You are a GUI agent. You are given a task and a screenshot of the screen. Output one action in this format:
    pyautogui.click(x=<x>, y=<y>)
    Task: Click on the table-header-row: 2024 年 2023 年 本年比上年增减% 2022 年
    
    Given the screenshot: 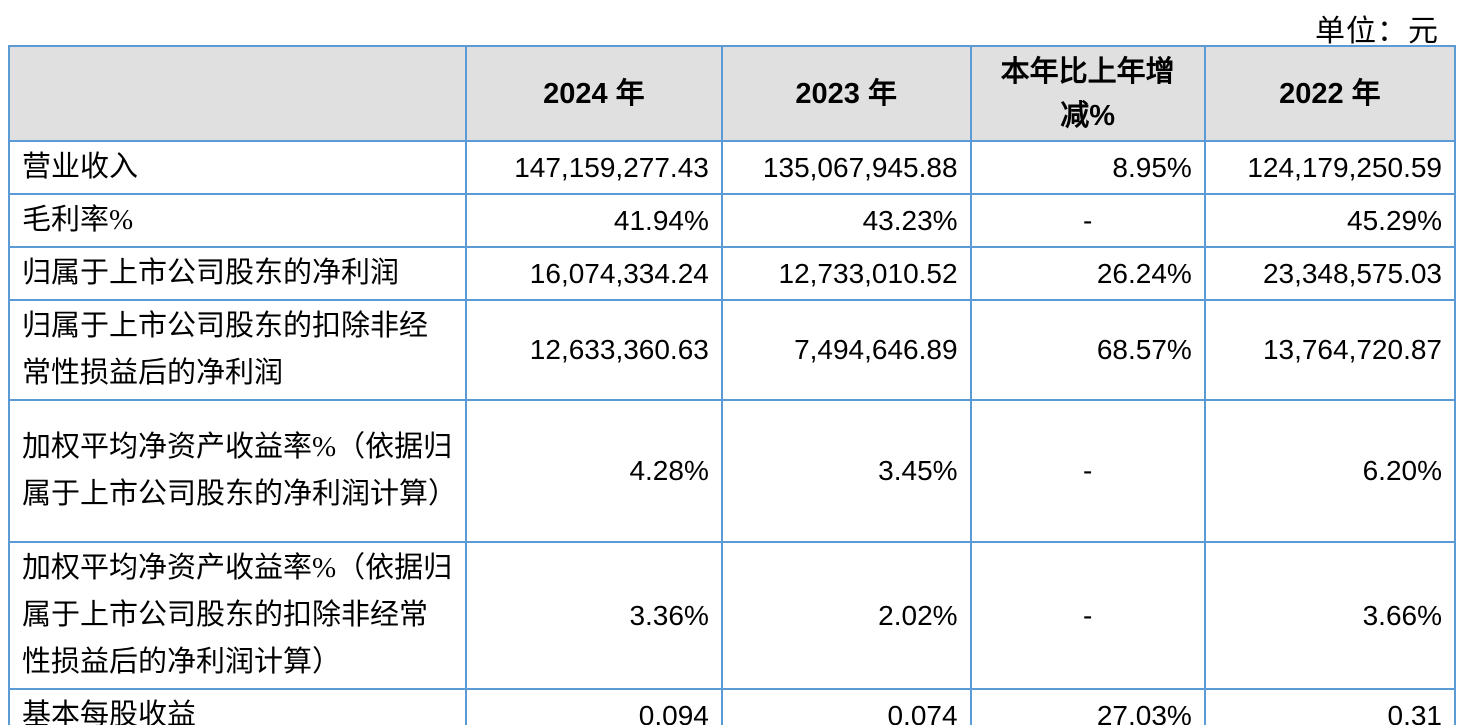 What is the action you would take?
    pyautogui.click(x=732, y=93)
    